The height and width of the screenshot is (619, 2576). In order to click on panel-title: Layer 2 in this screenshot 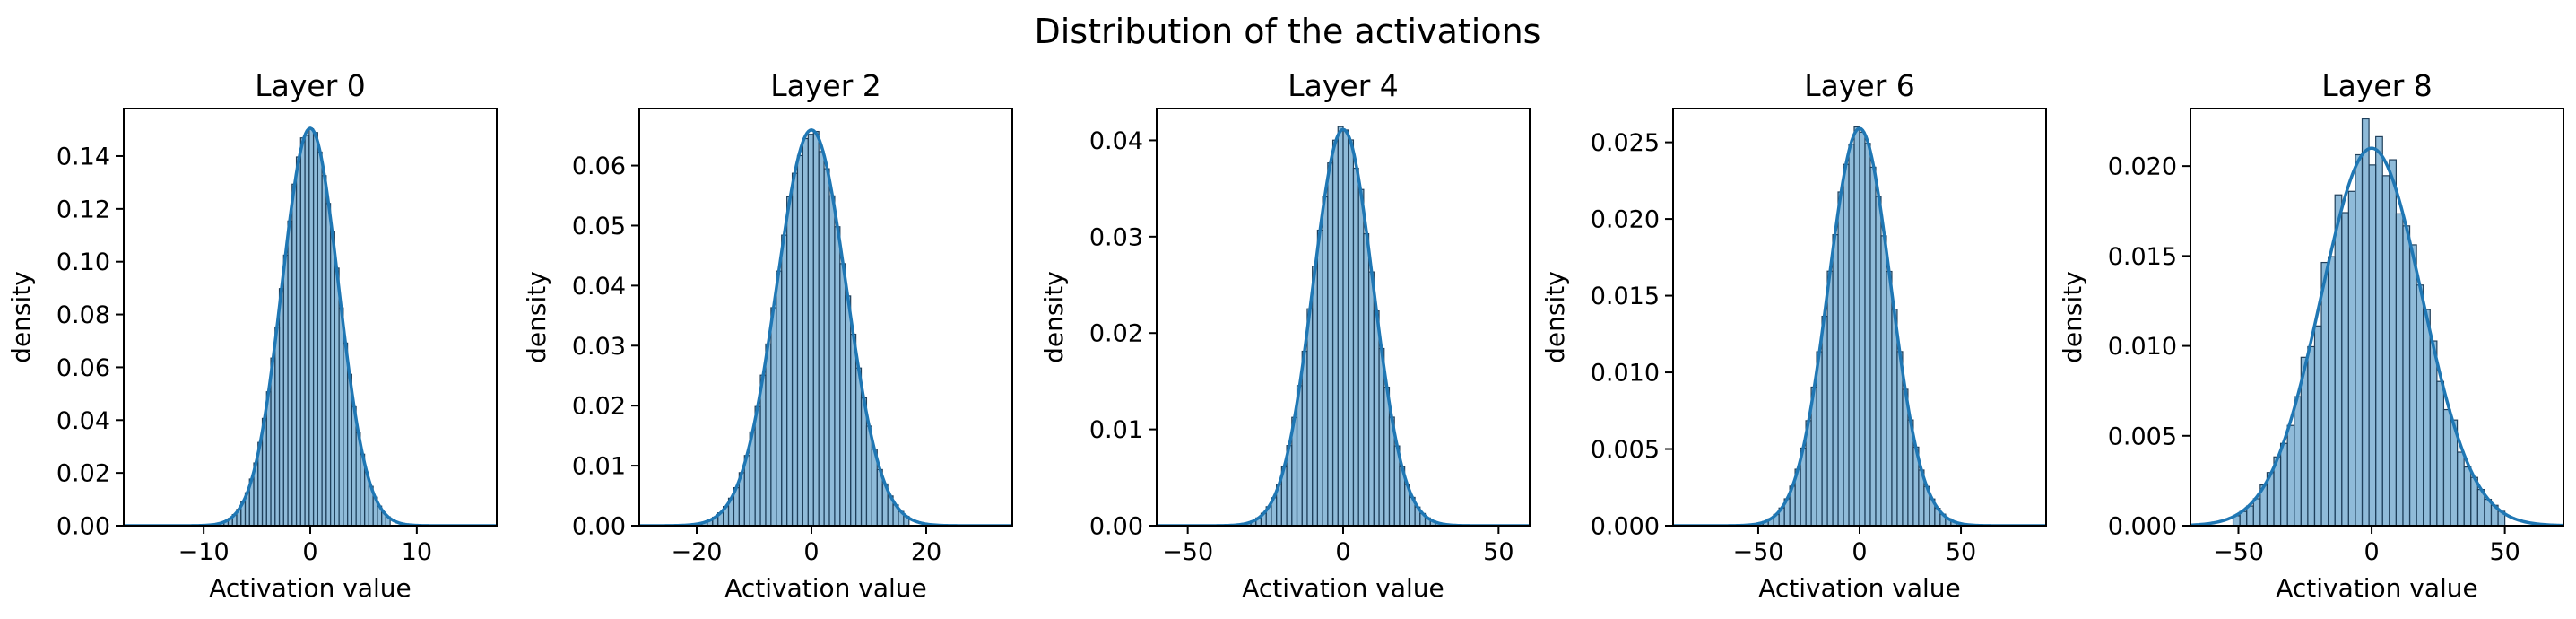, I will do `click(825, 85)`.